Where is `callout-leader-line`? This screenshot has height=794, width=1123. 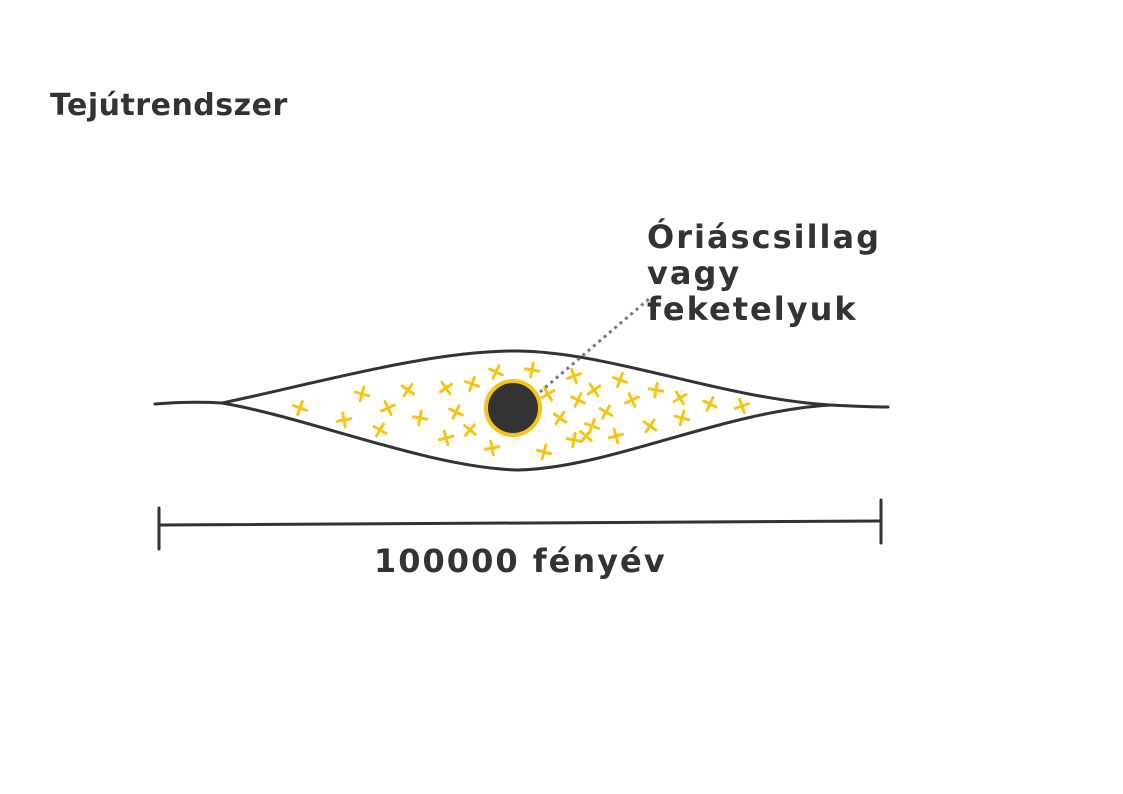 callout-leader-line is located at coordinates (595, 345).